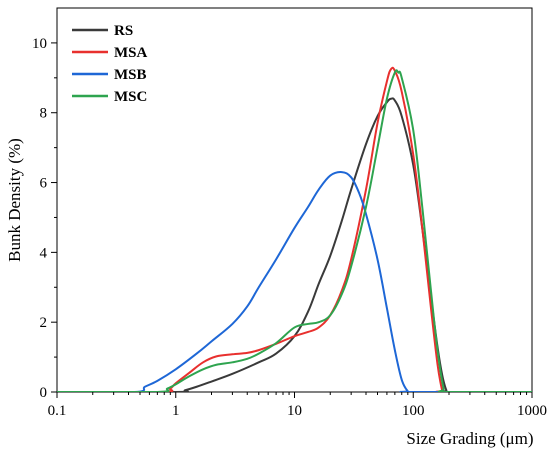 The width and height of the screenshot is (550, 451). What do you see at coordinates (469, 438) in the screenshot?
I see `x-axis-label: Size Grading (μm)` at bounding box center [469, 438].